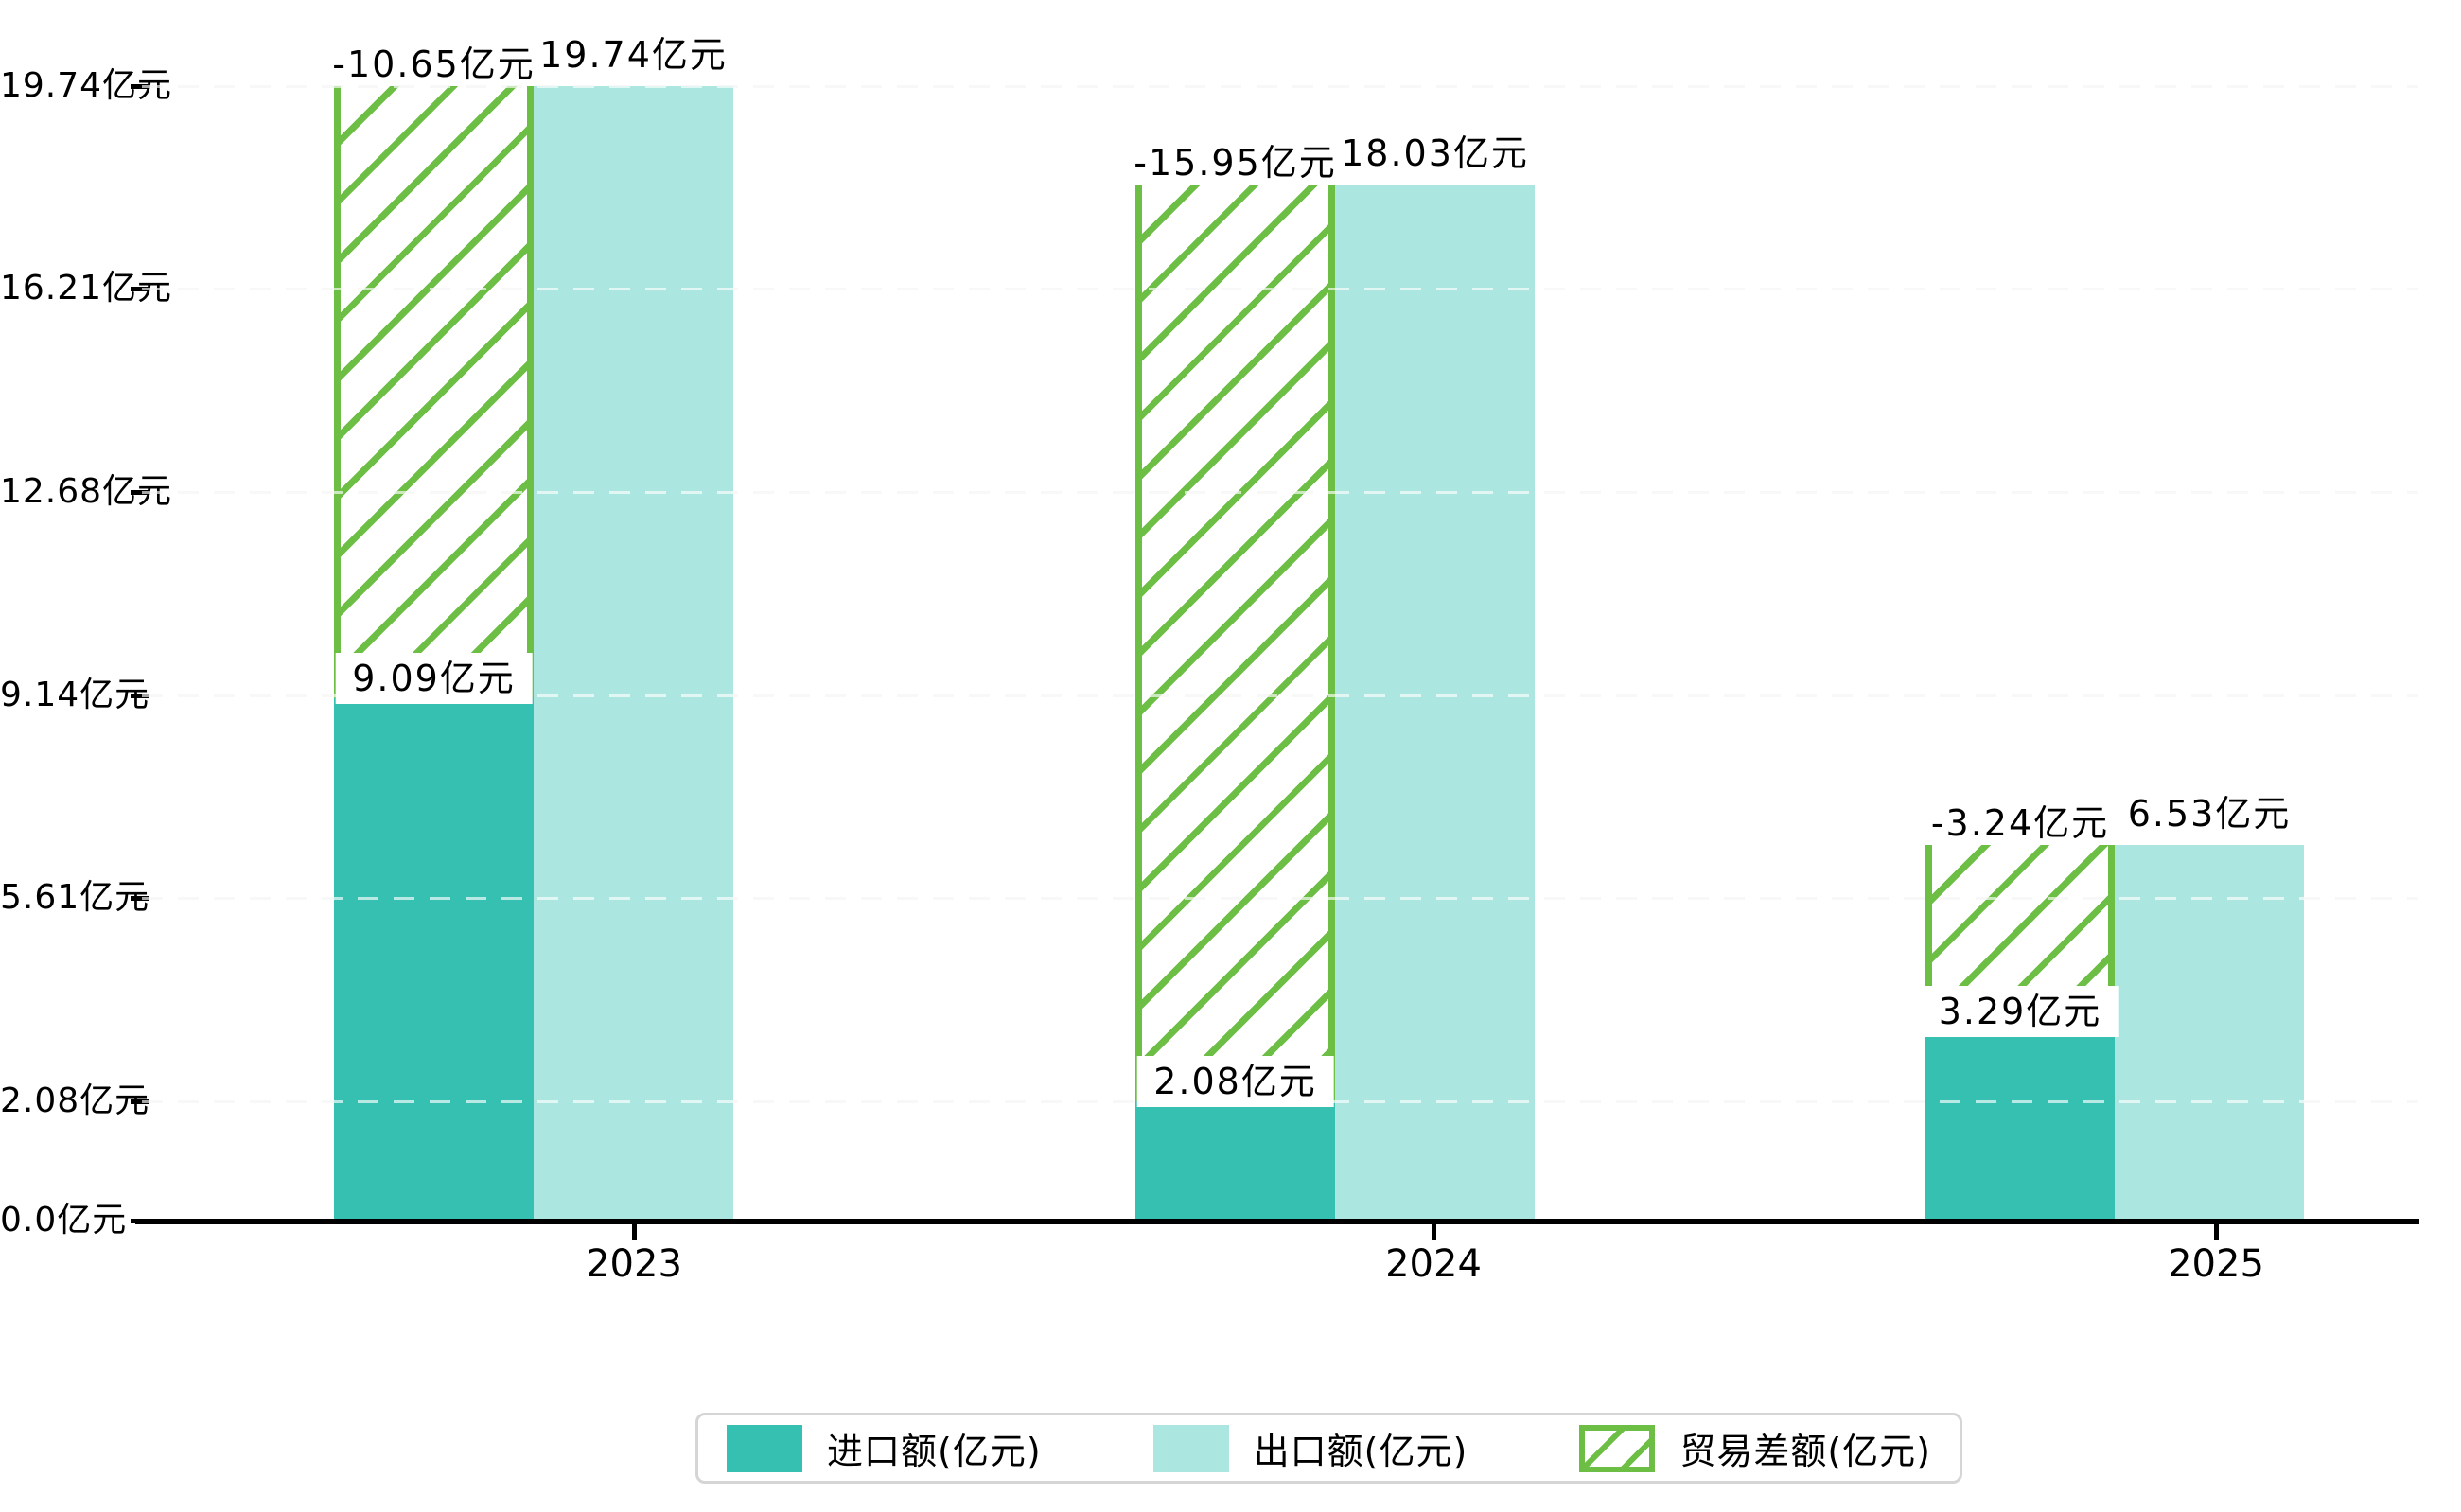 The image size is (2461, 1512). Describe the element at coordinates (1235, 162) in the screenshot. I see `trade-balance-value-label: -15.95亿元` at that location.